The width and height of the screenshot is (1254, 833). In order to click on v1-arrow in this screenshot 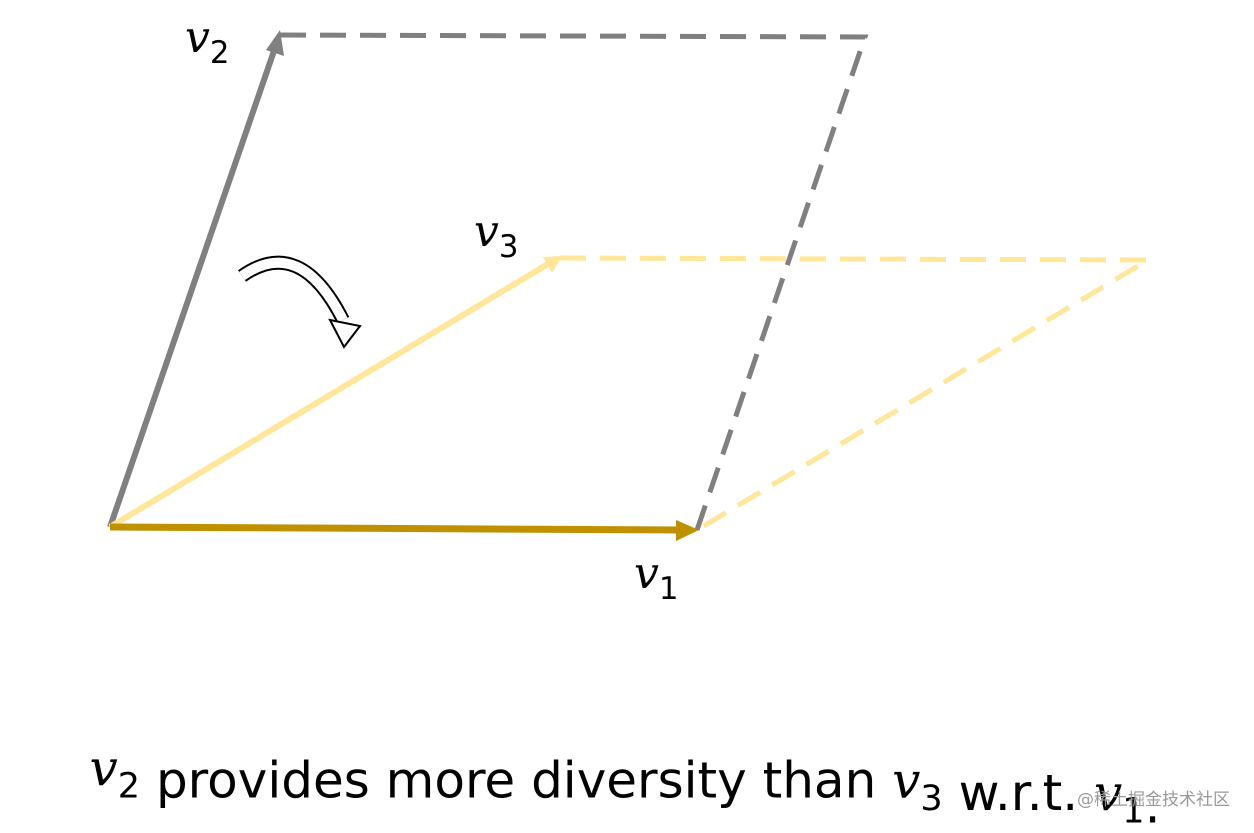, I will do `click(395, 528)`.